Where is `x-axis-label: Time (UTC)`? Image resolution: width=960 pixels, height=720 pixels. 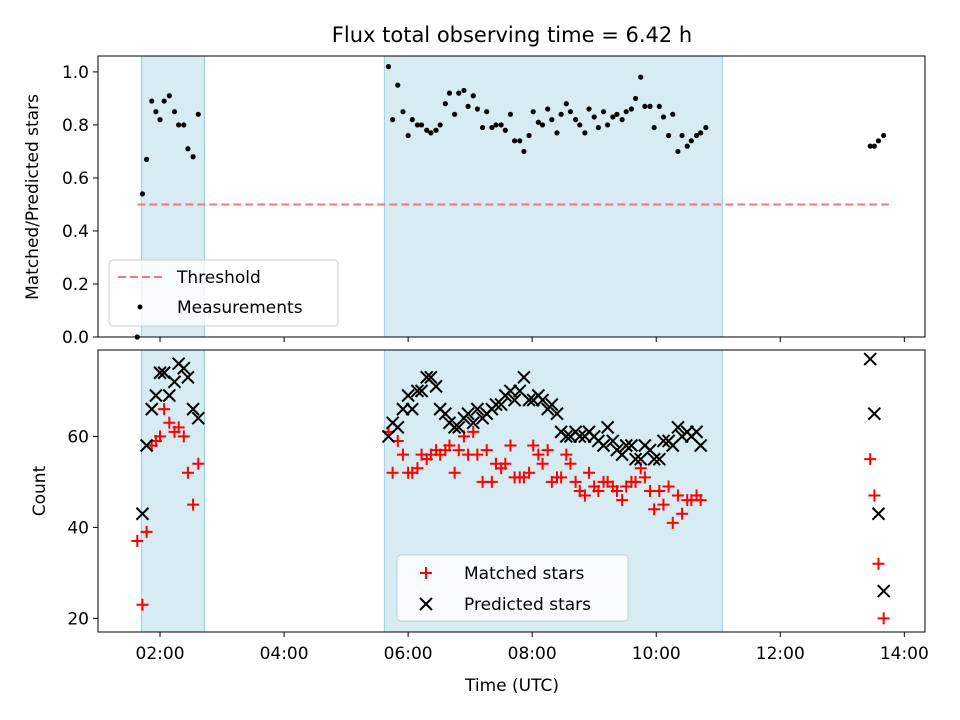
x-axis-label: Time (UTC) is located at coordinates (511, 686).